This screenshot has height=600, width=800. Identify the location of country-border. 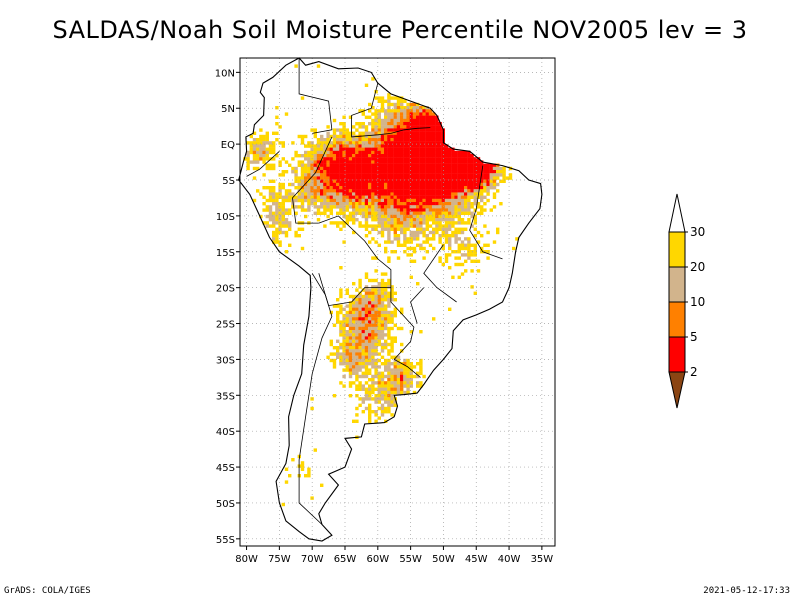
(486, 212).